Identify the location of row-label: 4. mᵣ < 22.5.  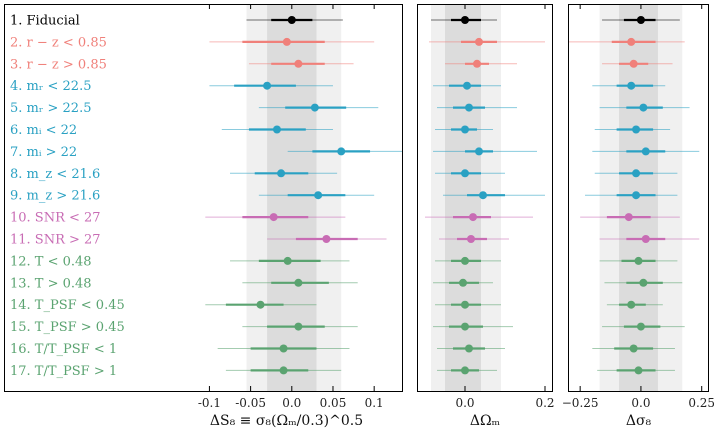
(50, 86).